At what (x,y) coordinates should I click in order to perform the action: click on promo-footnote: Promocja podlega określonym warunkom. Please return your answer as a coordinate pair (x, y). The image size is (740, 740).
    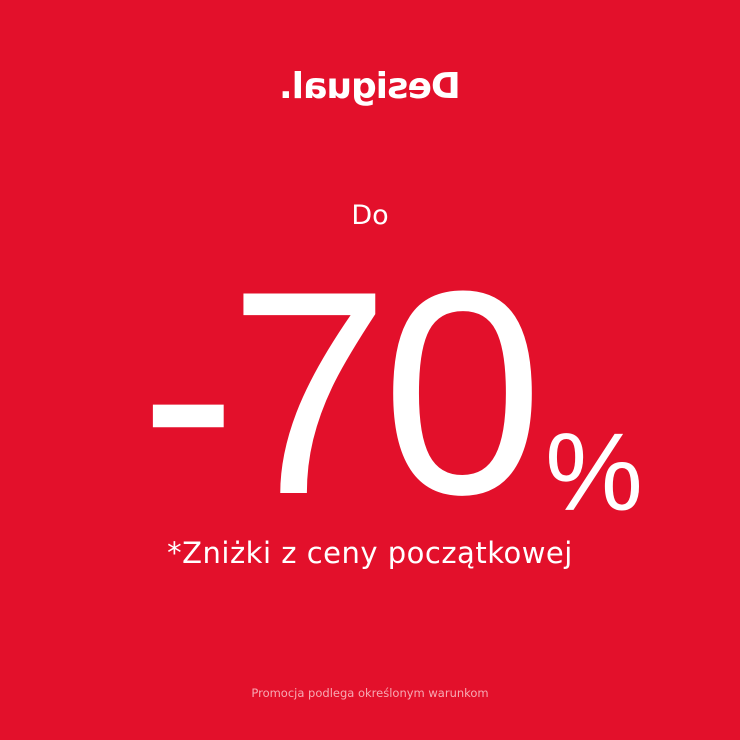
    Looking at the image, I should click on (370, 693).